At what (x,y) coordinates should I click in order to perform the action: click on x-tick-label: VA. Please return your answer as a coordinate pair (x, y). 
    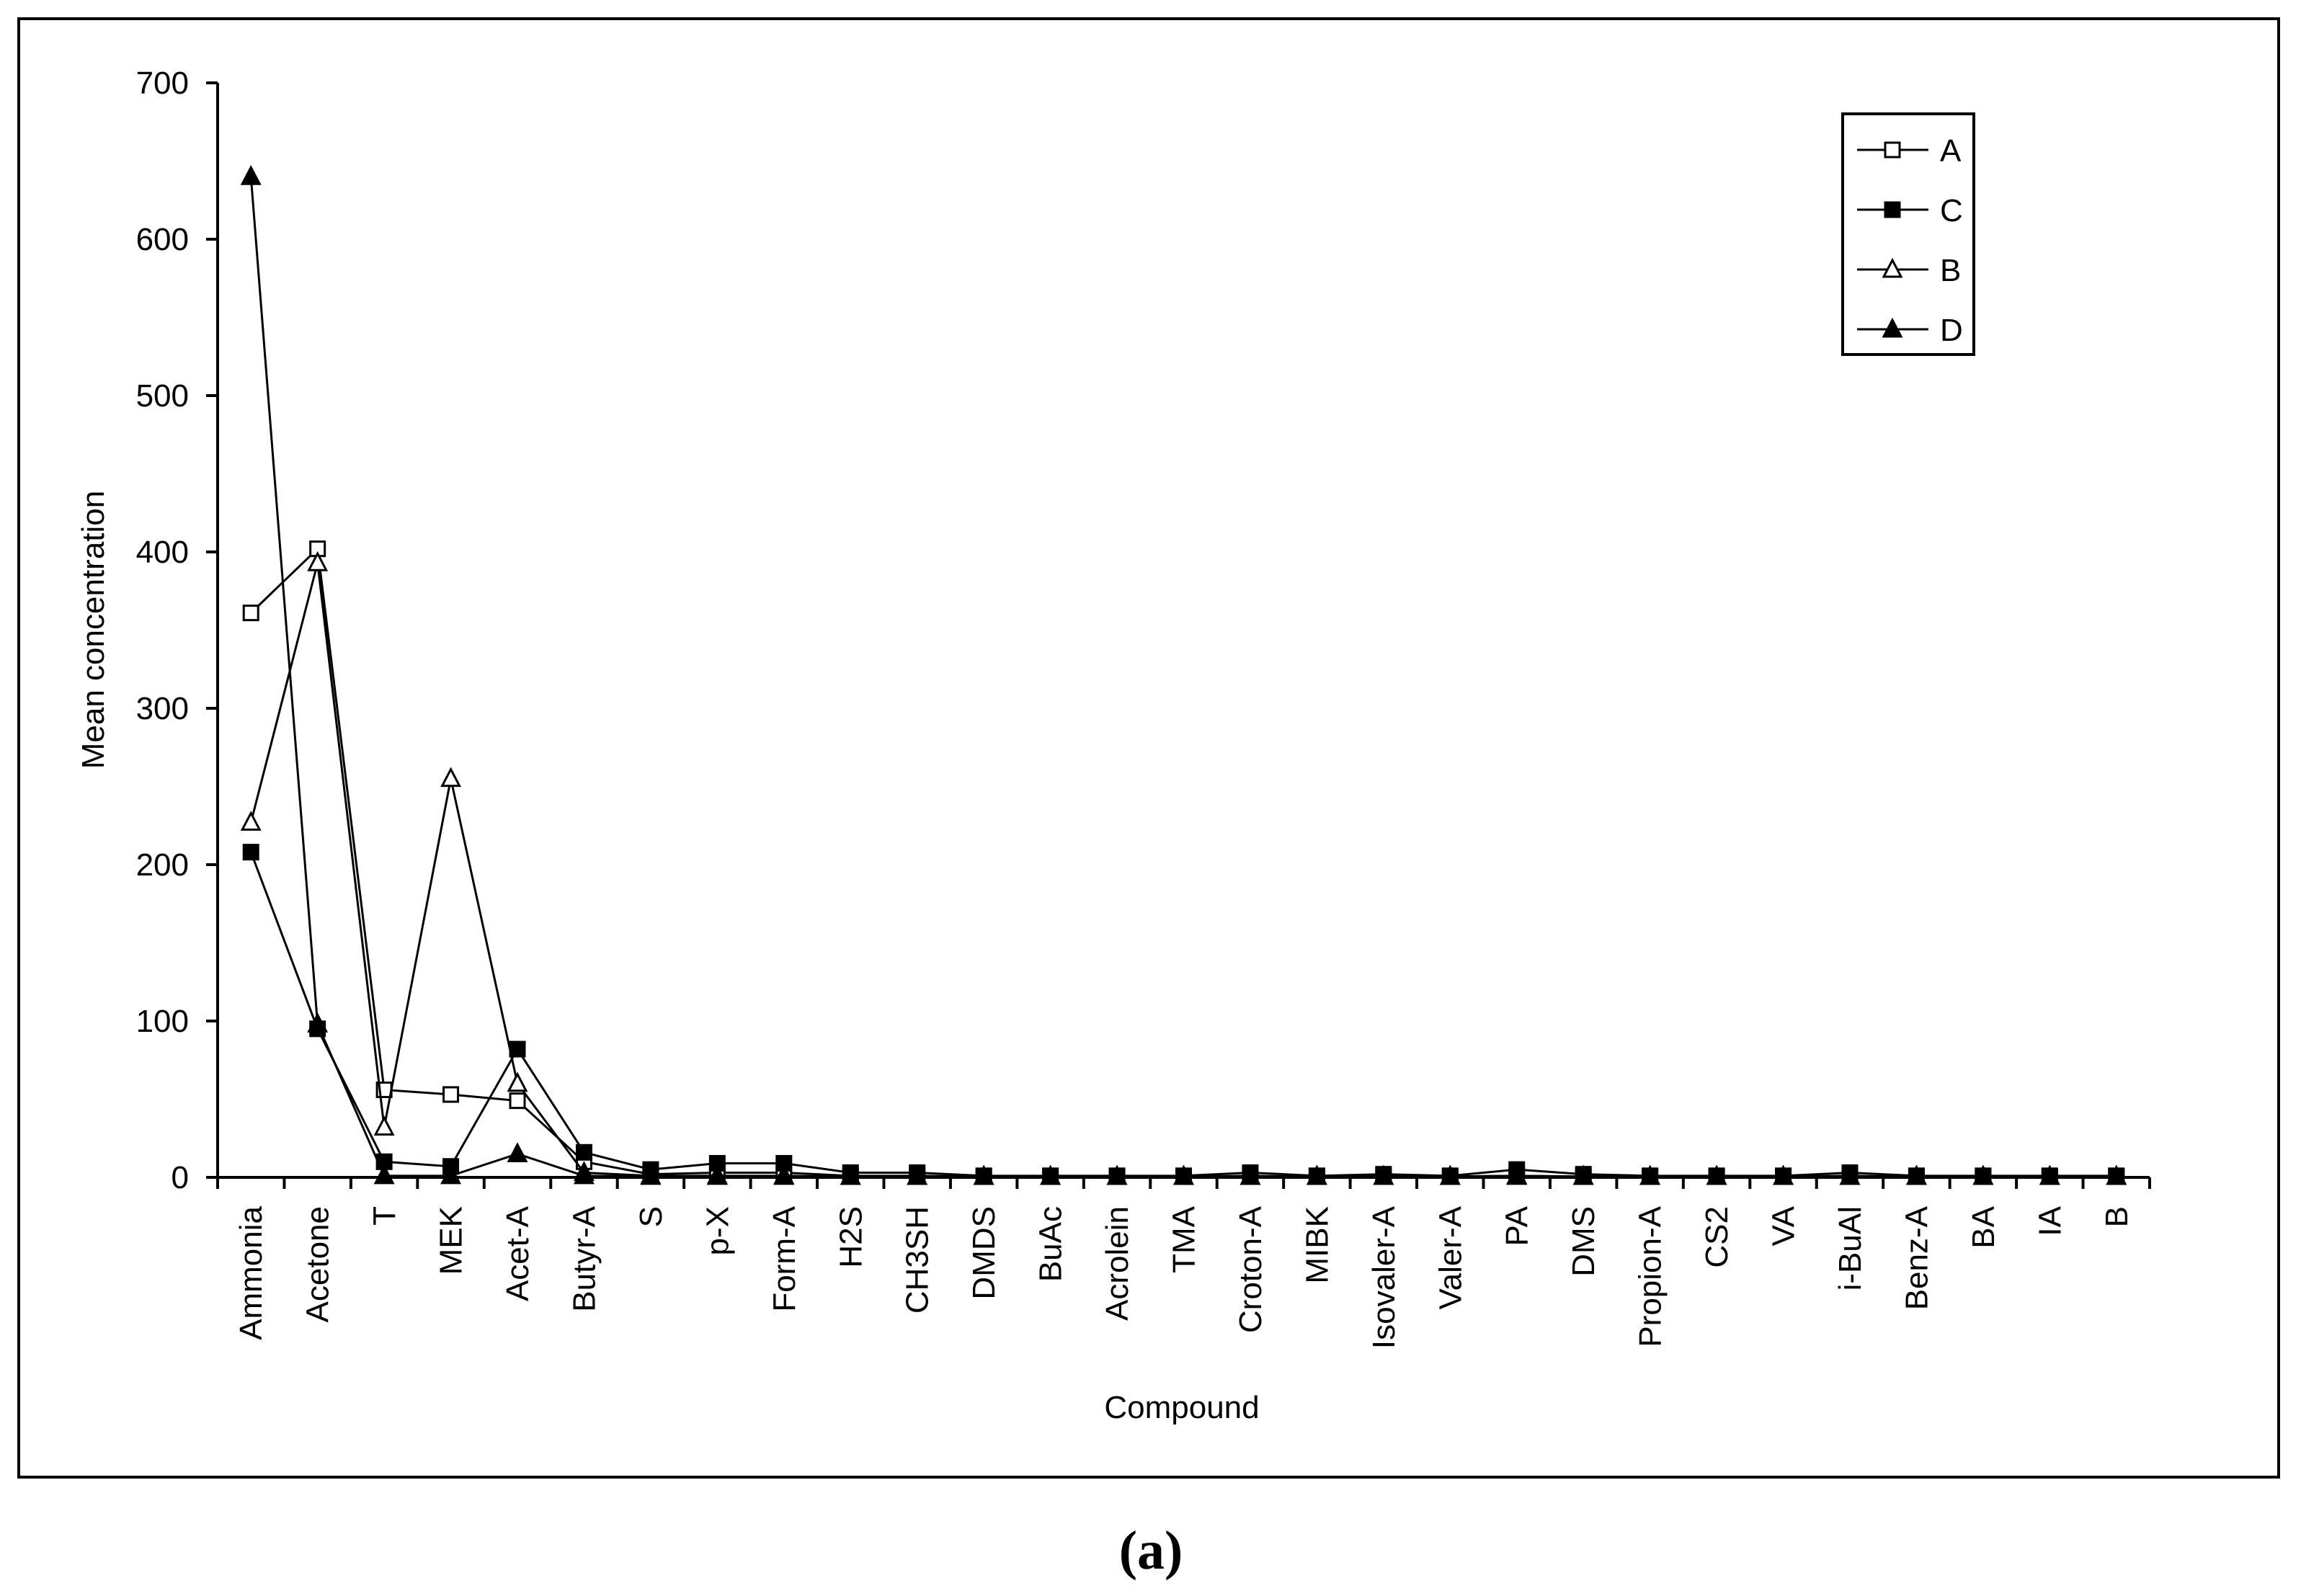
    Looking at the image, I should click on (1784, 1226).